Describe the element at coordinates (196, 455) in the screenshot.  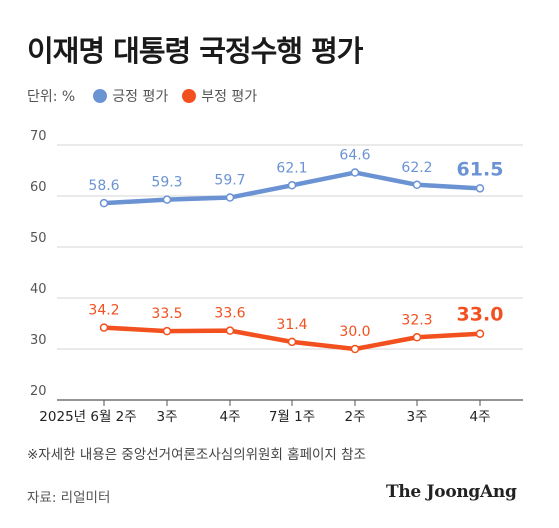
I see `footnote: ※자세한 내용은 중앙선거여론조사심의위원회 홈페이지 참조` at that location.